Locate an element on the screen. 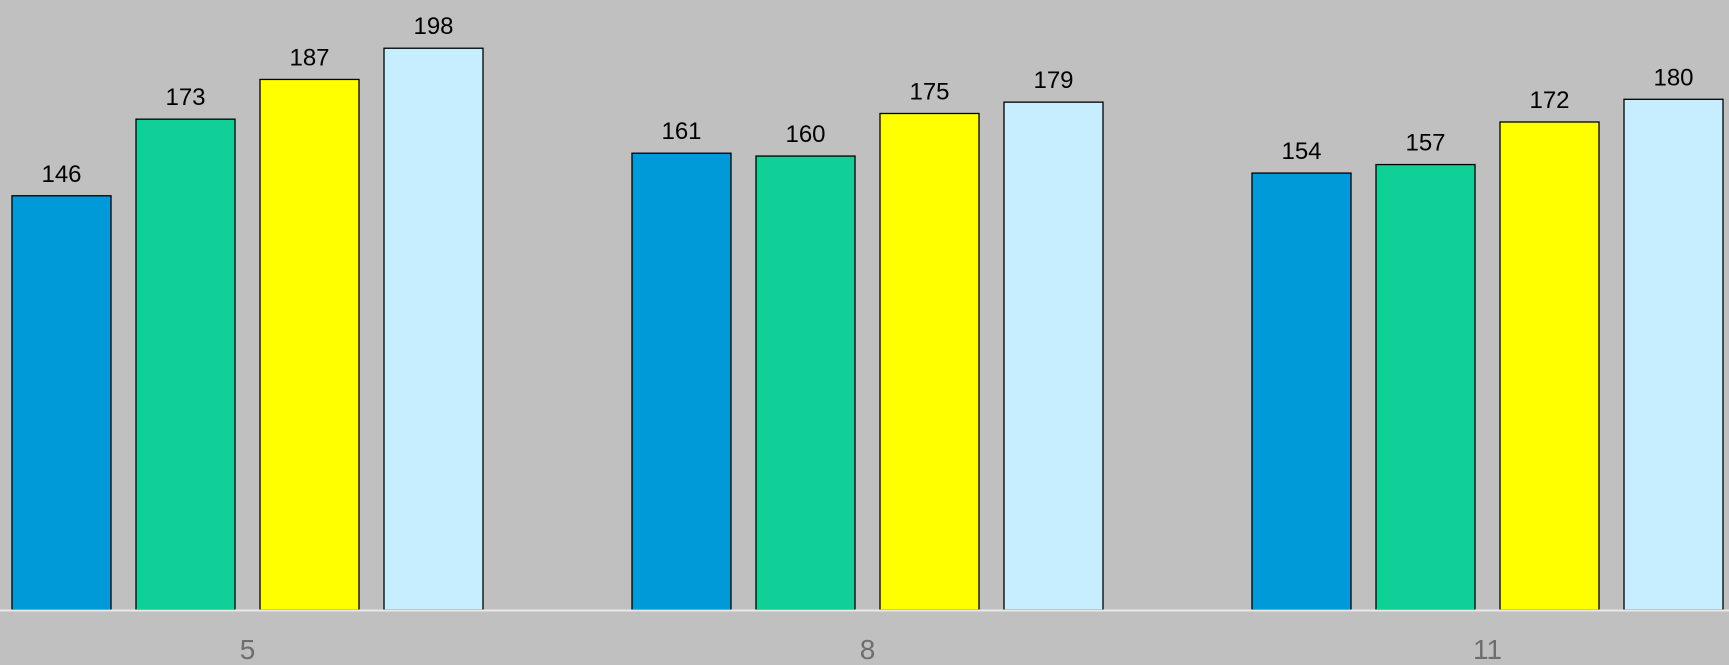 Image resolution: width=1729 pixels, height=665 pixels. x-tick-label-11: 11 is located at coordinates (1487, 649).